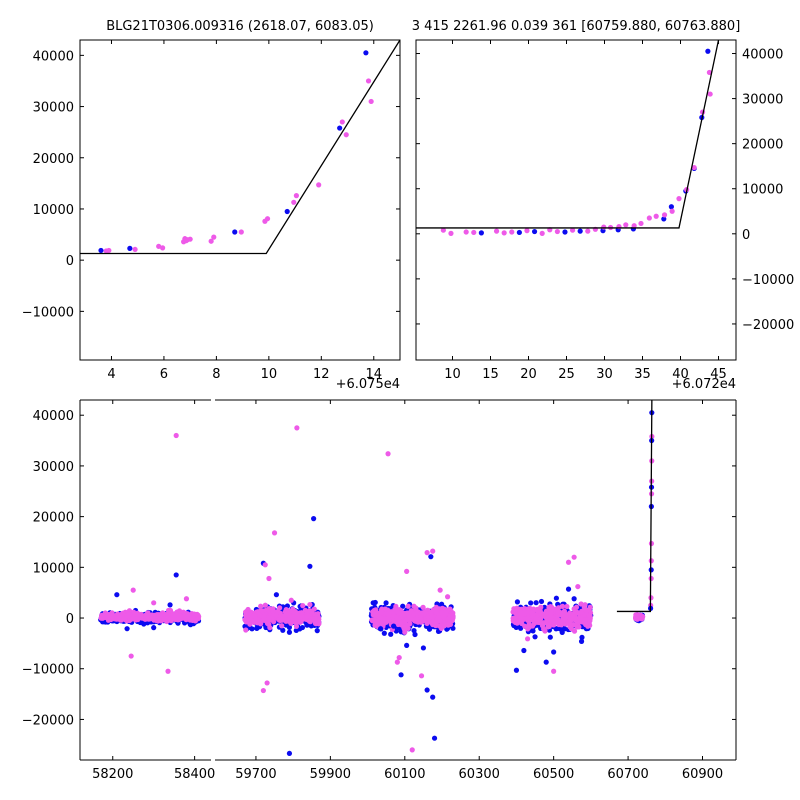 The image size is (800, 800). I want to click on y-tick-label: −20000, so click(48, 720).